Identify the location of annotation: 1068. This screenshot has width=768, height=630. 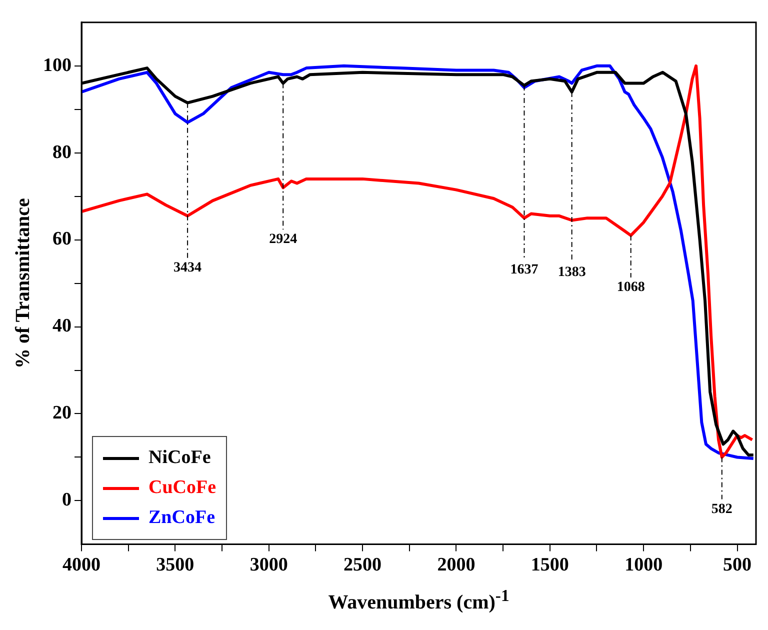
(630, 288).